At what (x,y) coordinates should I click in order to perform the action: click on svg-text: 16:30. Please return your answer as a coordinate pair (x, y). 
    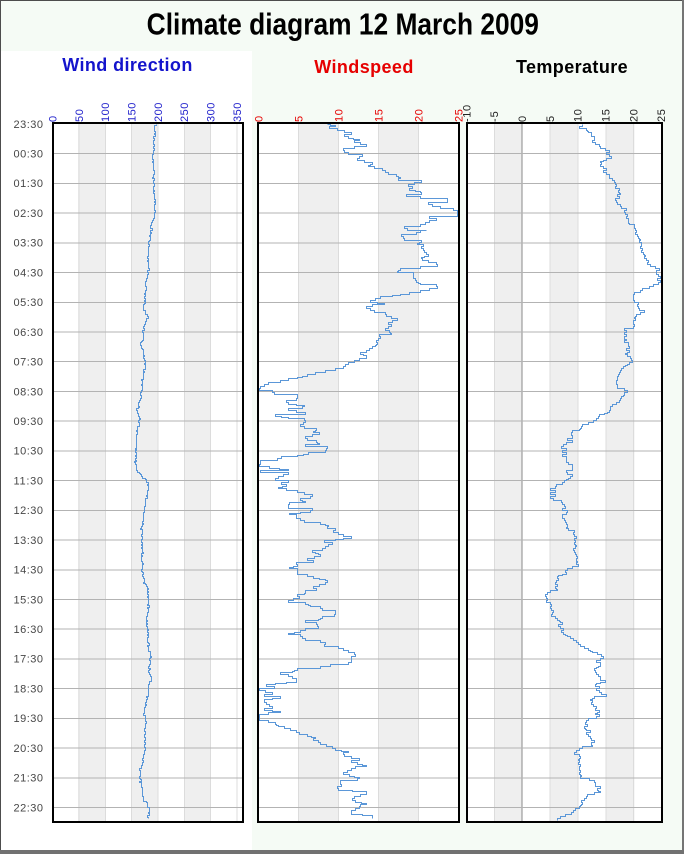
    Looking at the image, I should click on (29, 630).